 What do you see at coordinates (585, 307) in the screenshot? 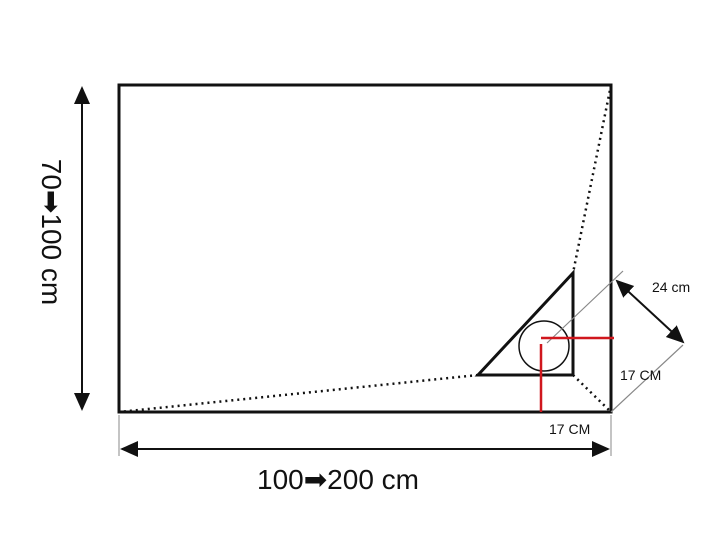
I see `guide-diagonal` at bounding box center [585, 307].